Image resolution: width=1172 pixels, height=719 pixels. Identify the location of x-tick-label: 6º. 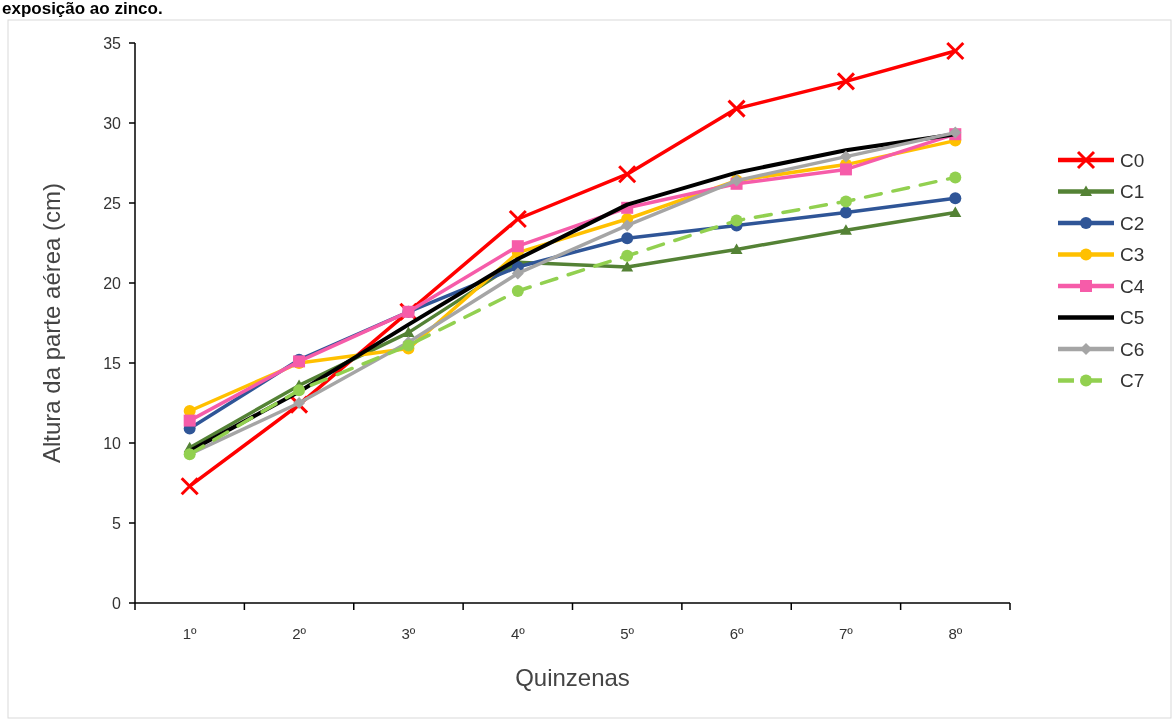
(736, 633).